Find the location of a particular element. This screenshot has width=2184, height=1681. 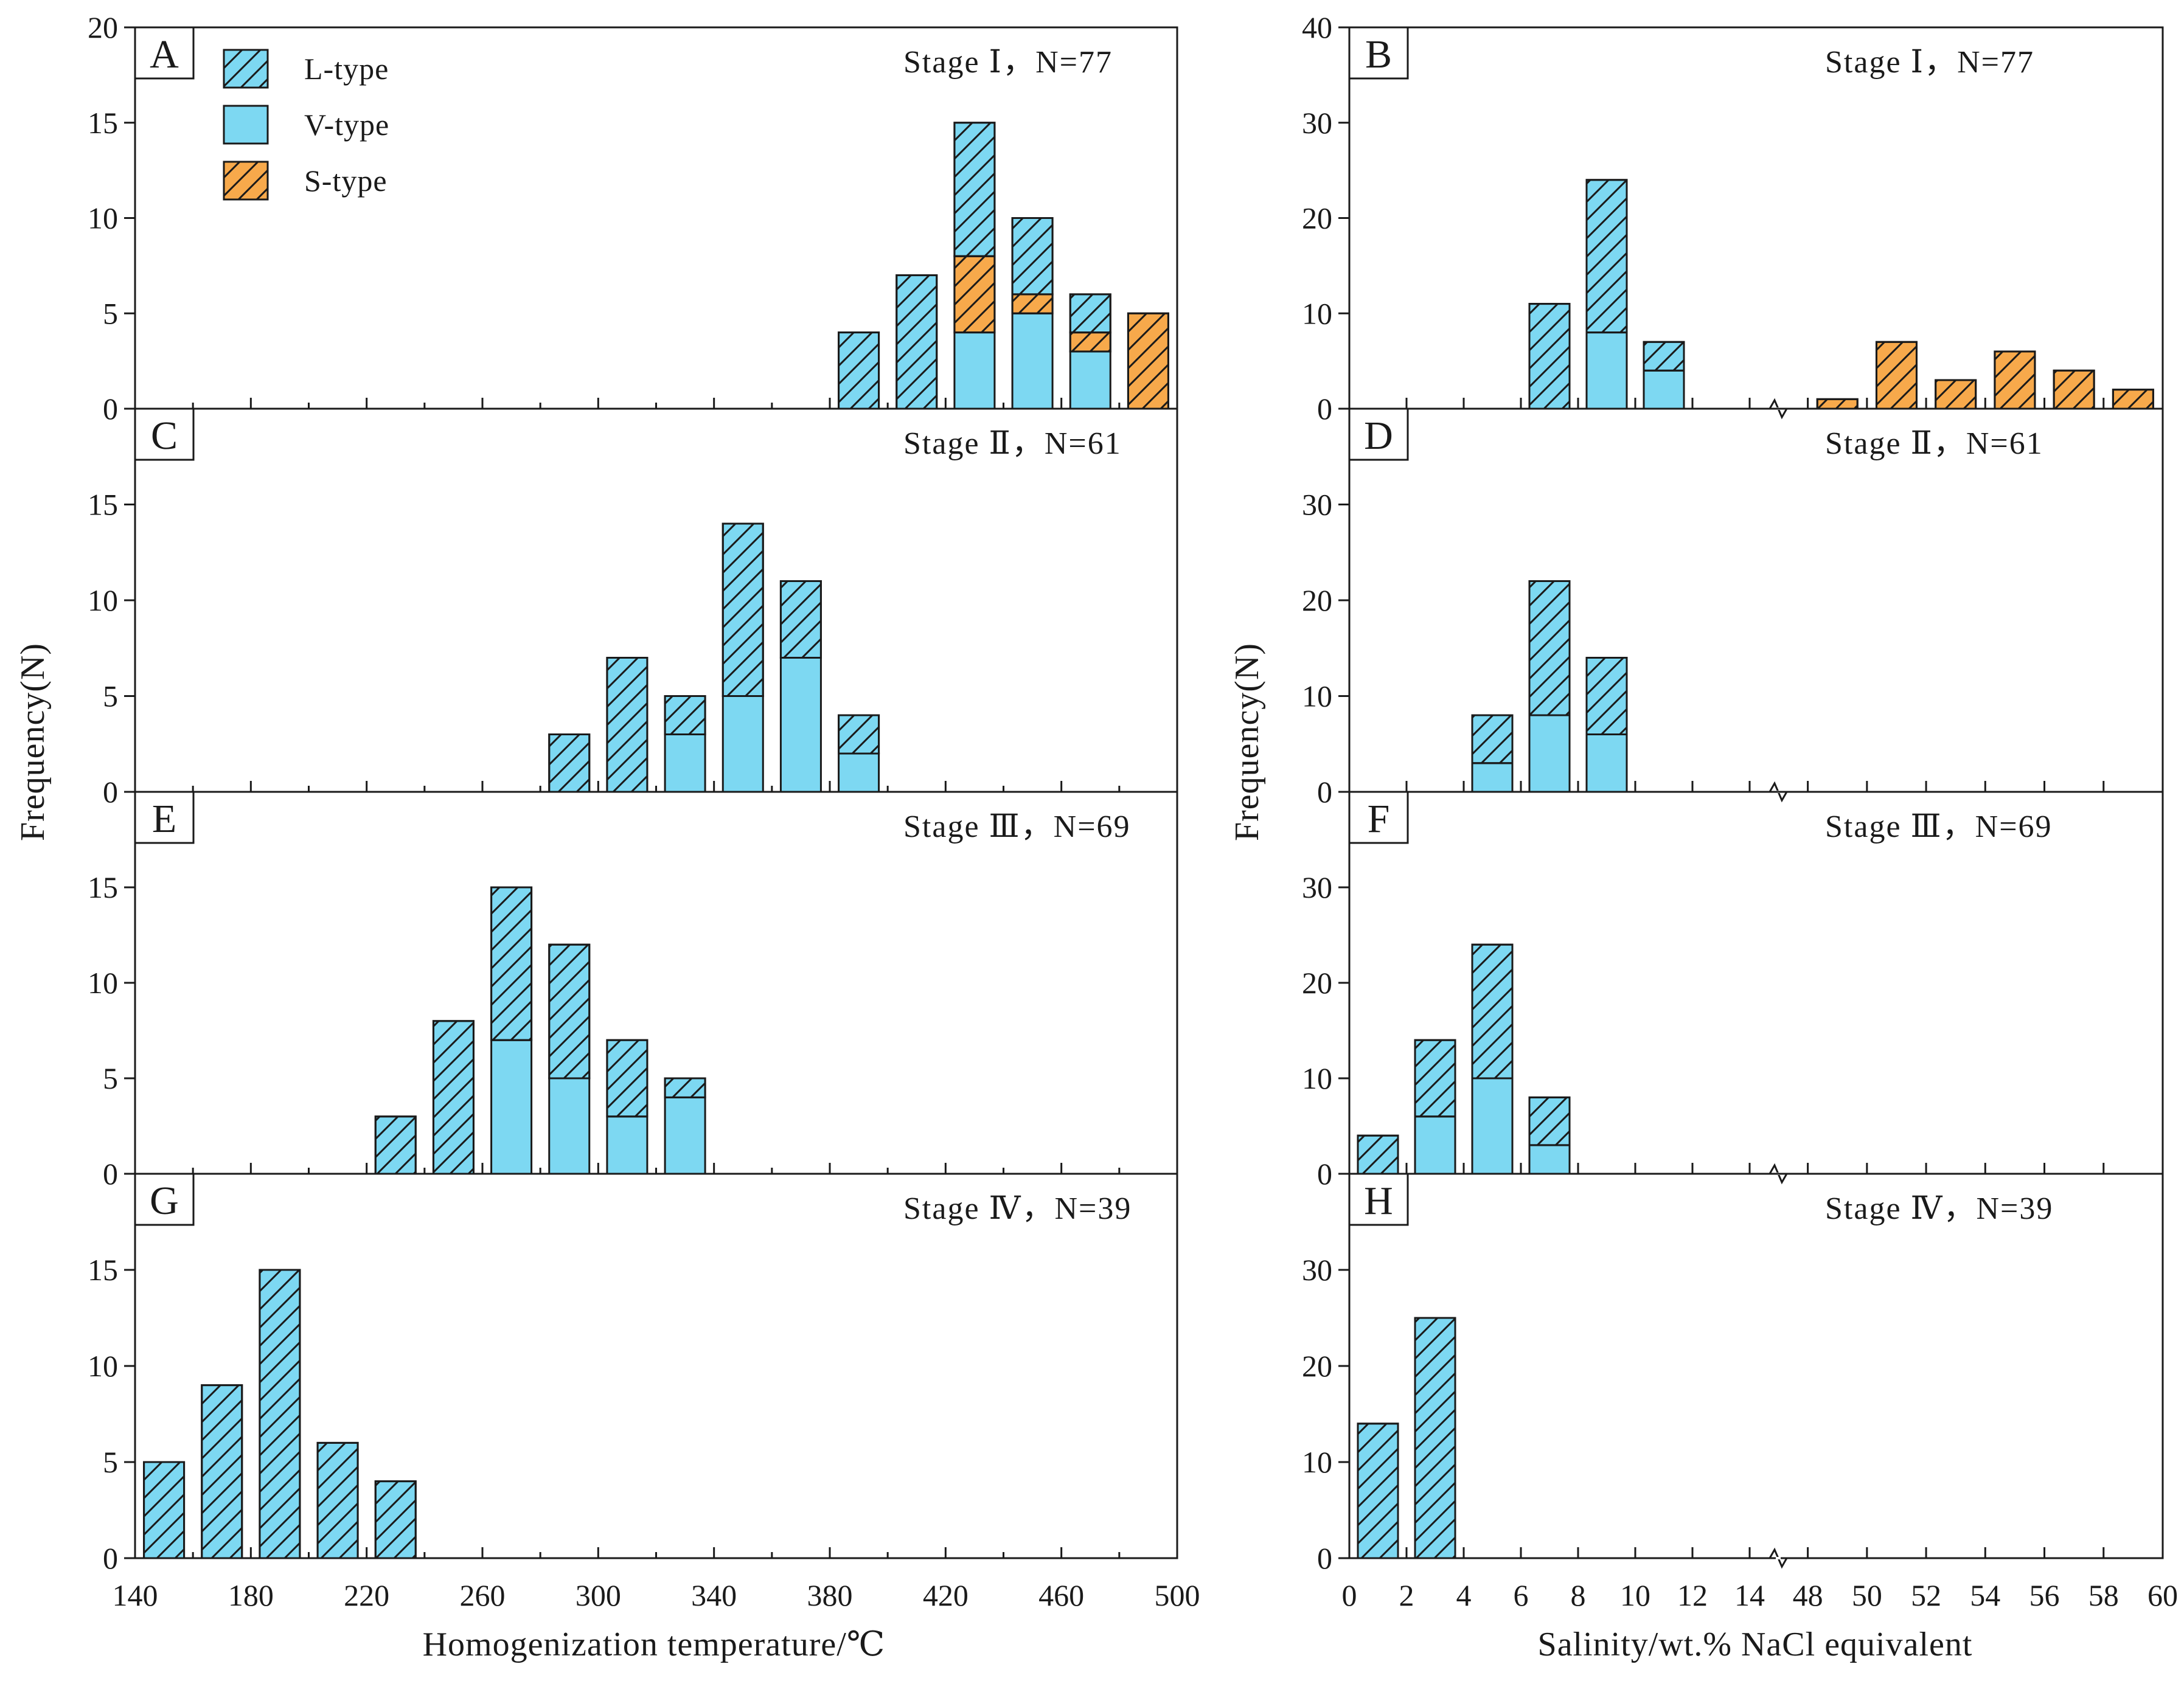

x-tick-label: 140 is located at coordinates (135, 1595).